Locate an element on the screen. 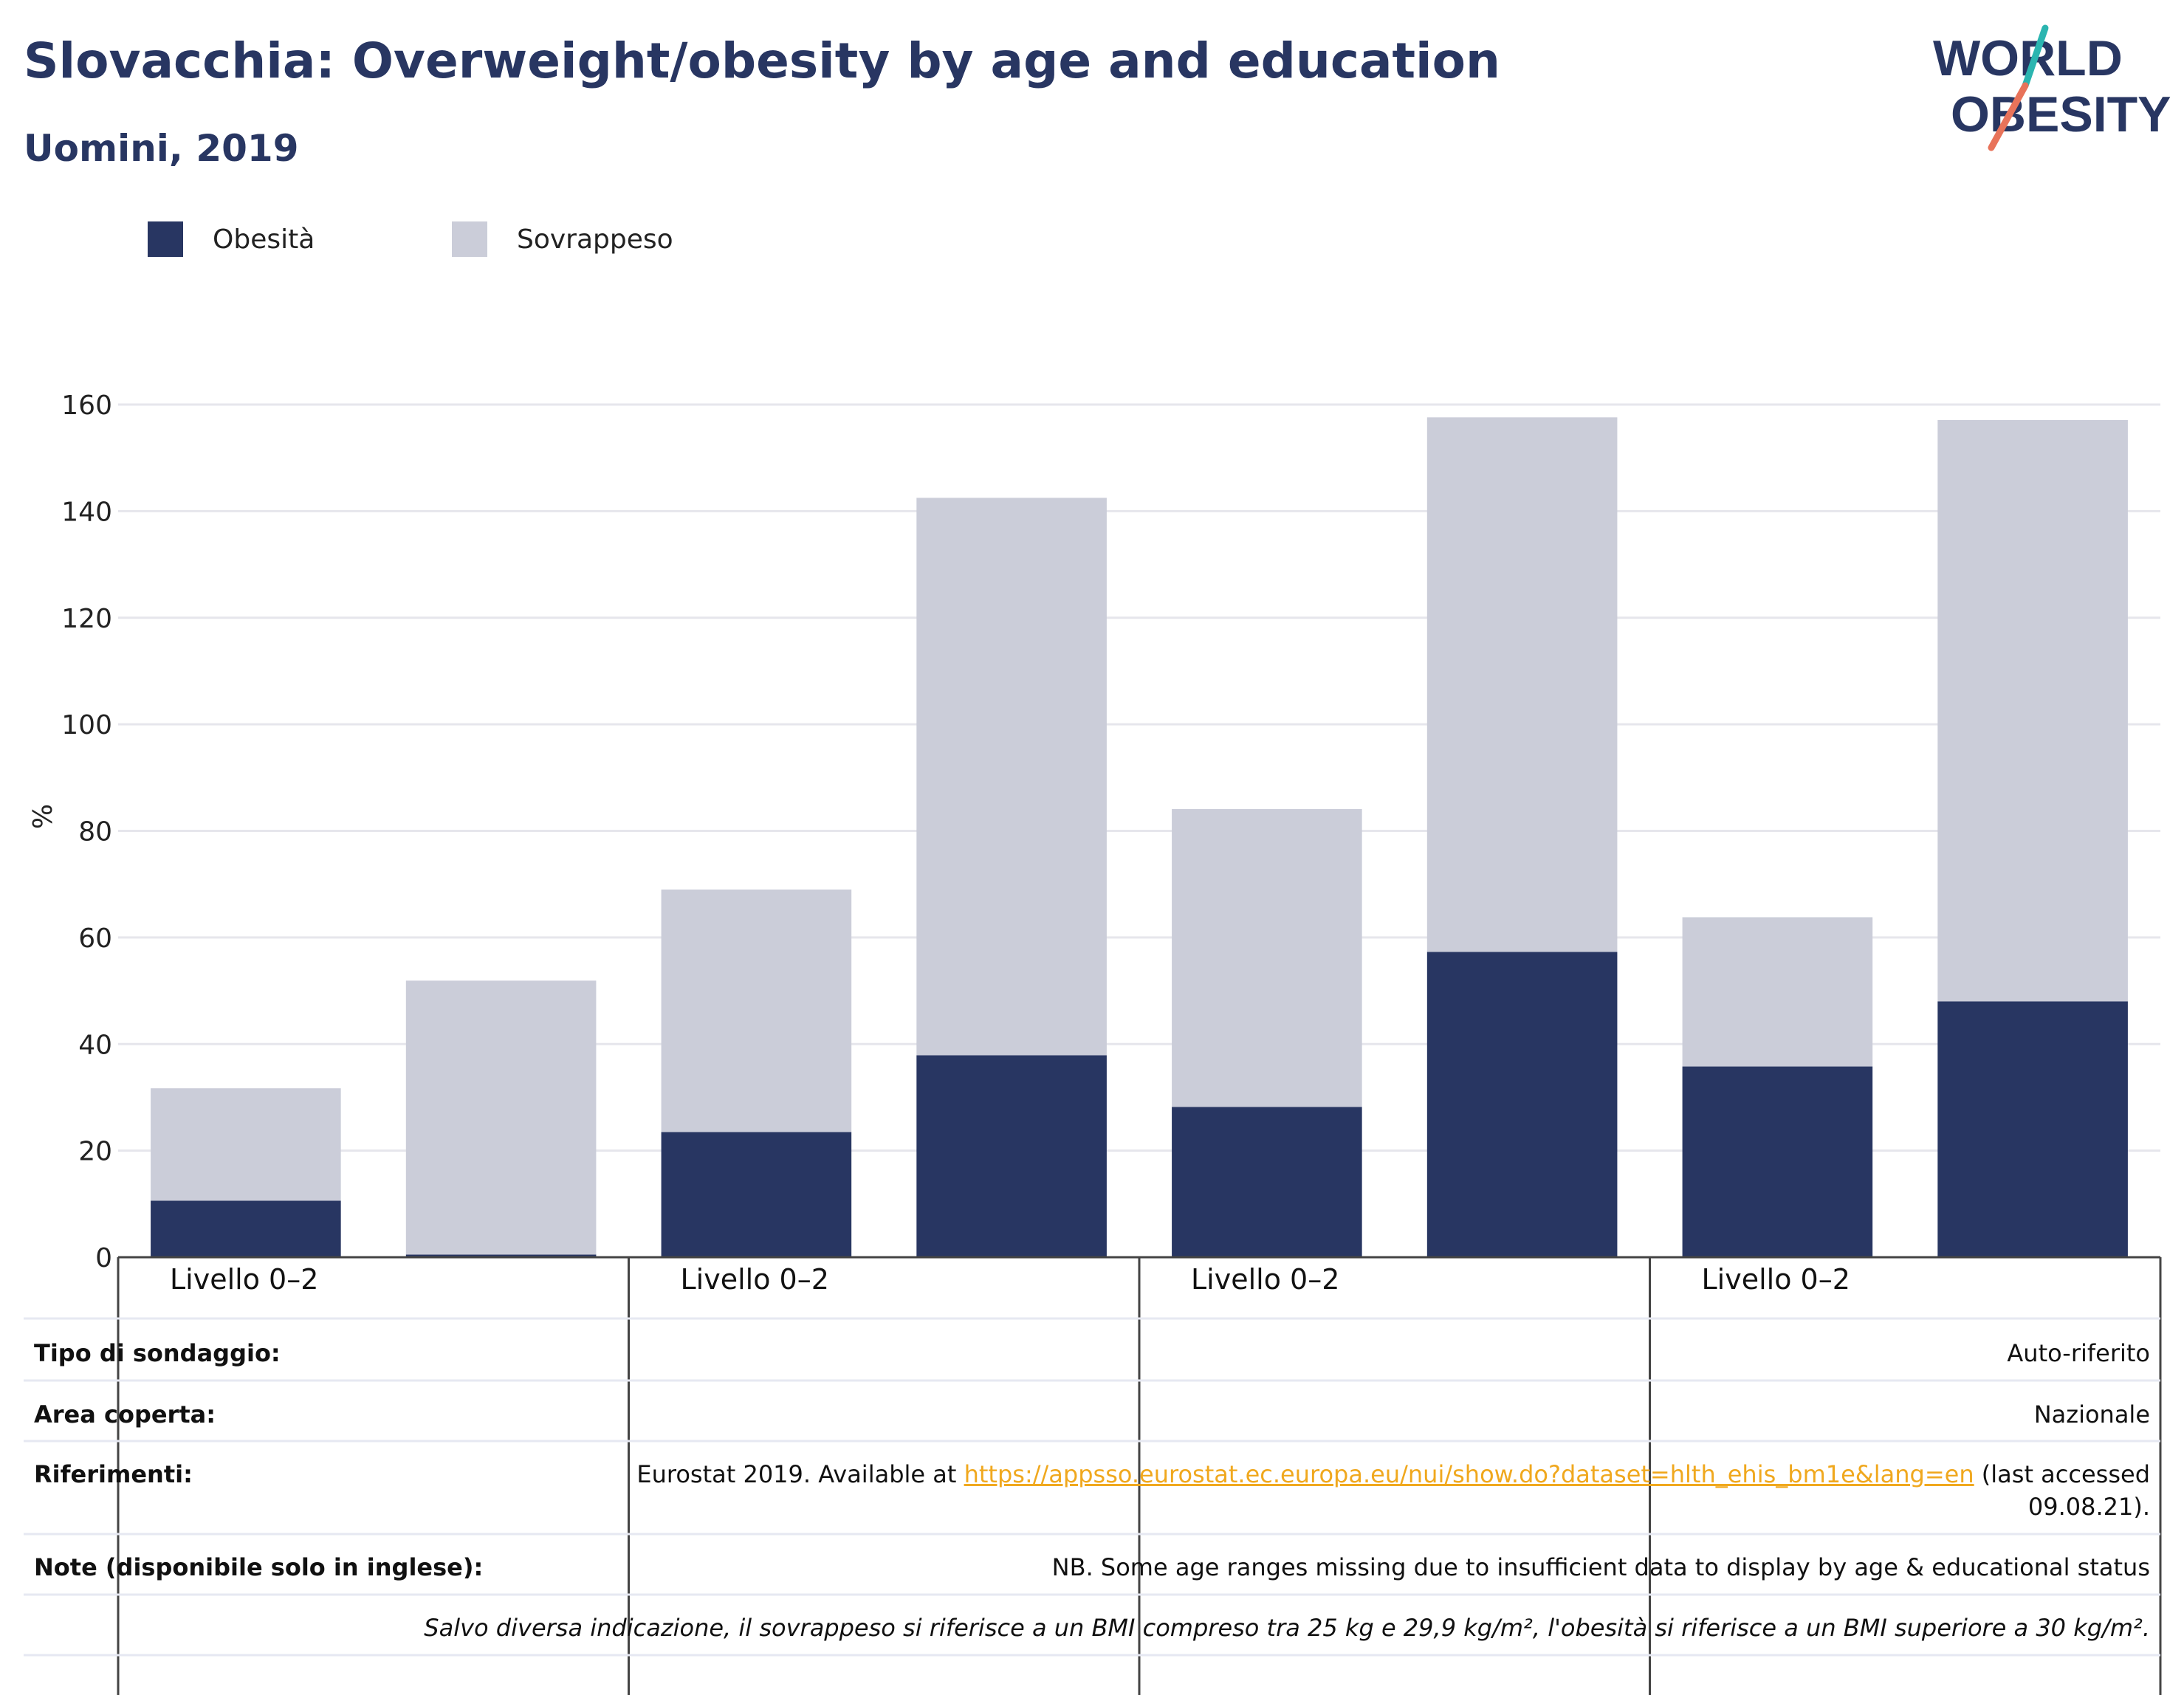 The width and height of the screenshot is (2184, 1695). y-tick-label: 40 is located at coordinates (95, 1045).